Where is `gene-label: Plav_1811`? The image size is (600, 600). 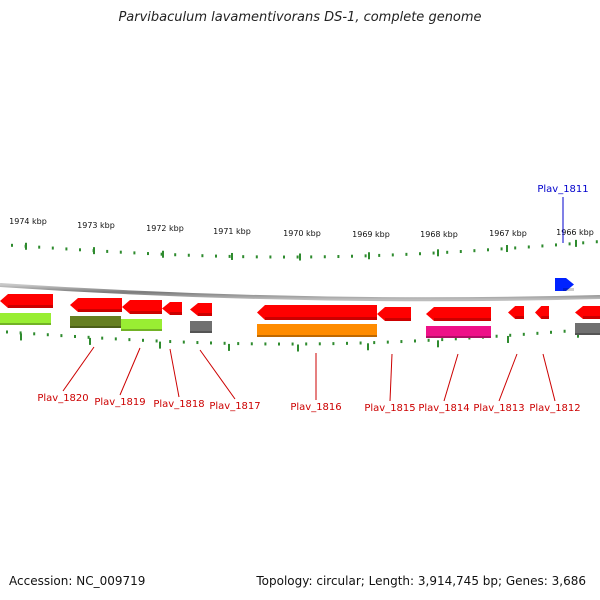
gene-label: Plav_1811 is located at coordinates (562, 189).